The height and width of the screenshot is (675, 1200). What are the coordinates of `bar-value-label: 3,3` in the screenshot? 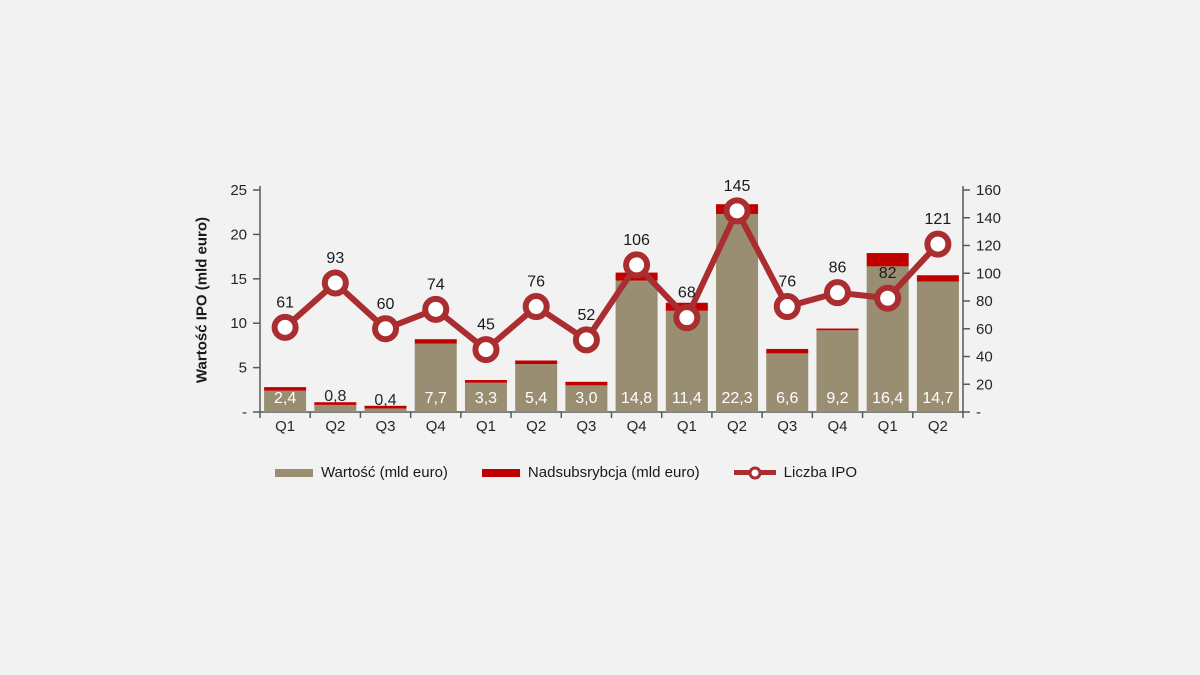 It's located at (486, 398).